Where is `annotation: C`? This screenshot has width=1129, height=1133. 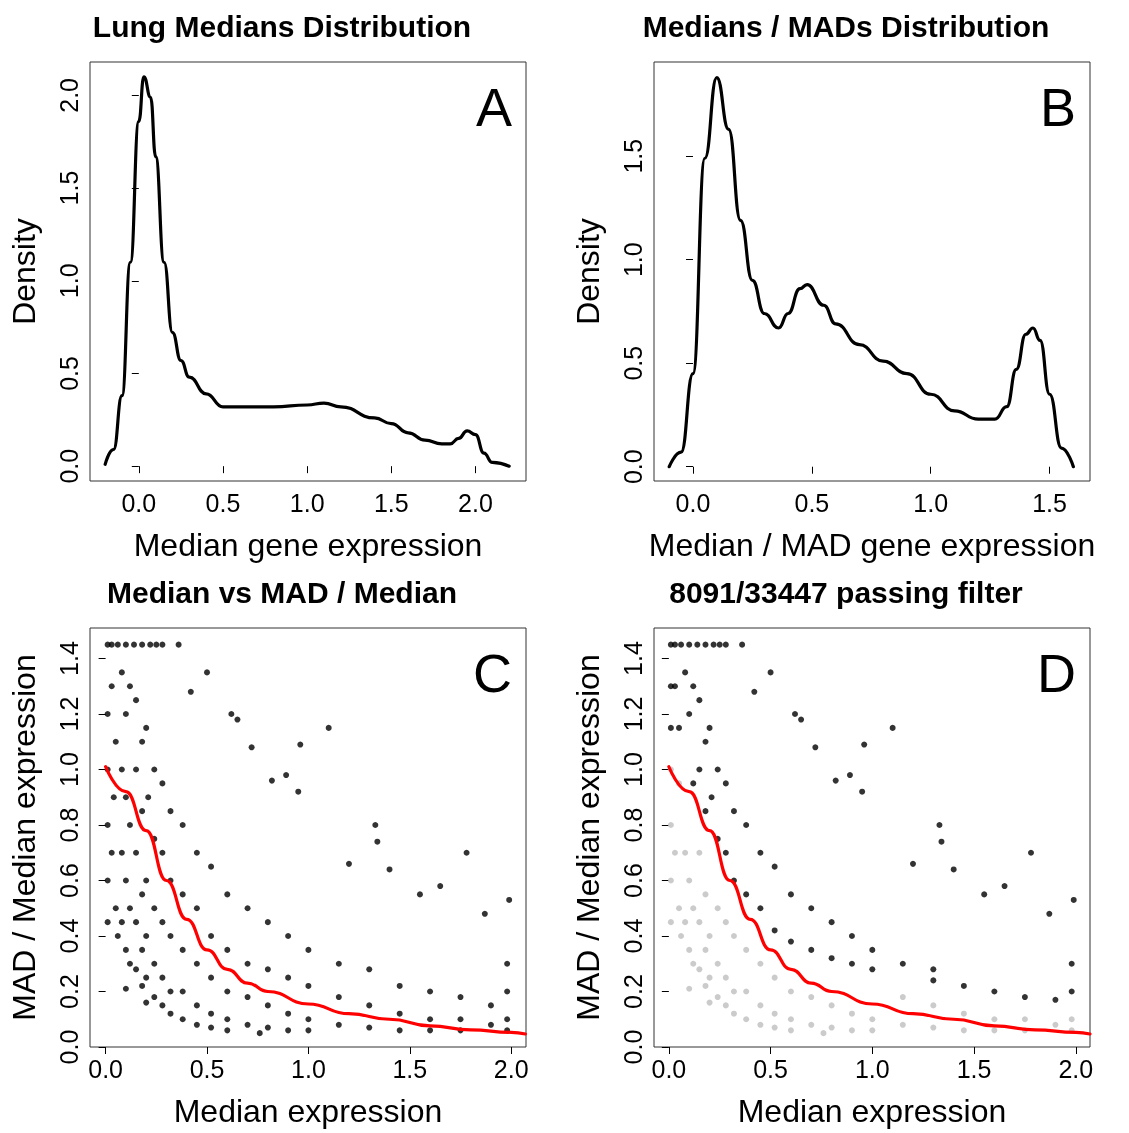
annotation: C is located at coordinates (492, 673).